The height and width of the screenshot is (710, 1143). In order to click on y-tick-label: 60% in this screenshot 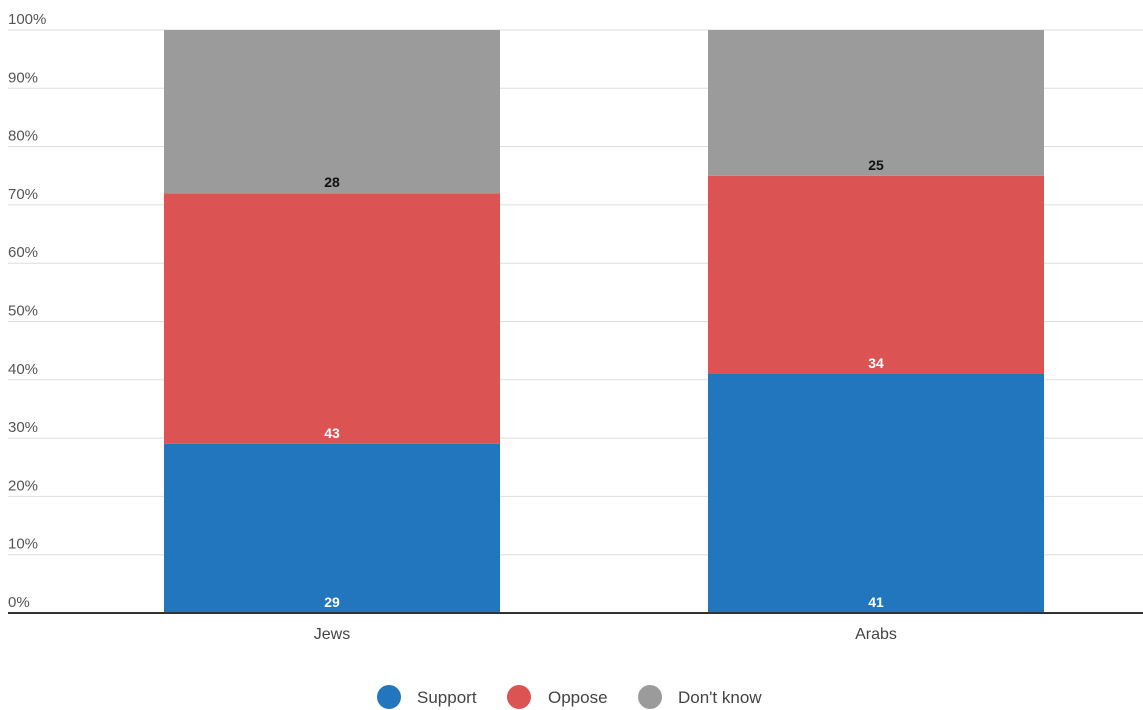, I will do `click(23, 252)`.